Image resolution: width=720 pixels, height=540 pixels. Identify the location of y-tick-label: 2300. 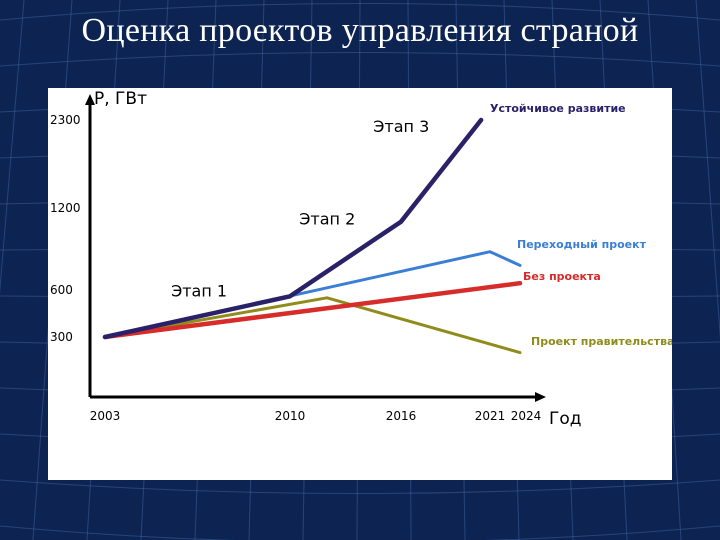
(65, 120).